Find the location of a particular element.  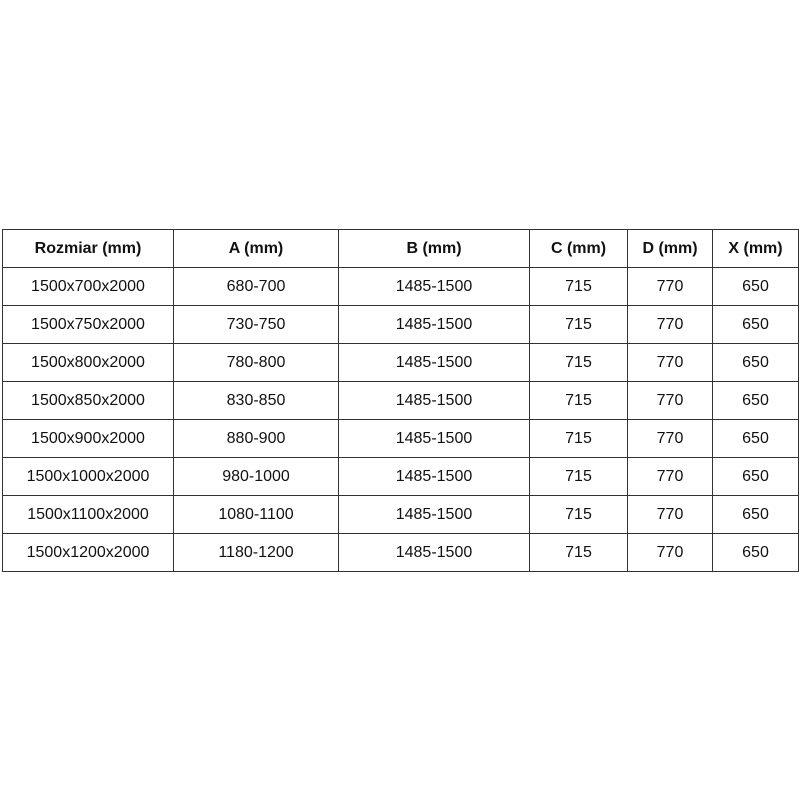

table-cell: 1500x1000x2000 is located at coordinates (88, 476).